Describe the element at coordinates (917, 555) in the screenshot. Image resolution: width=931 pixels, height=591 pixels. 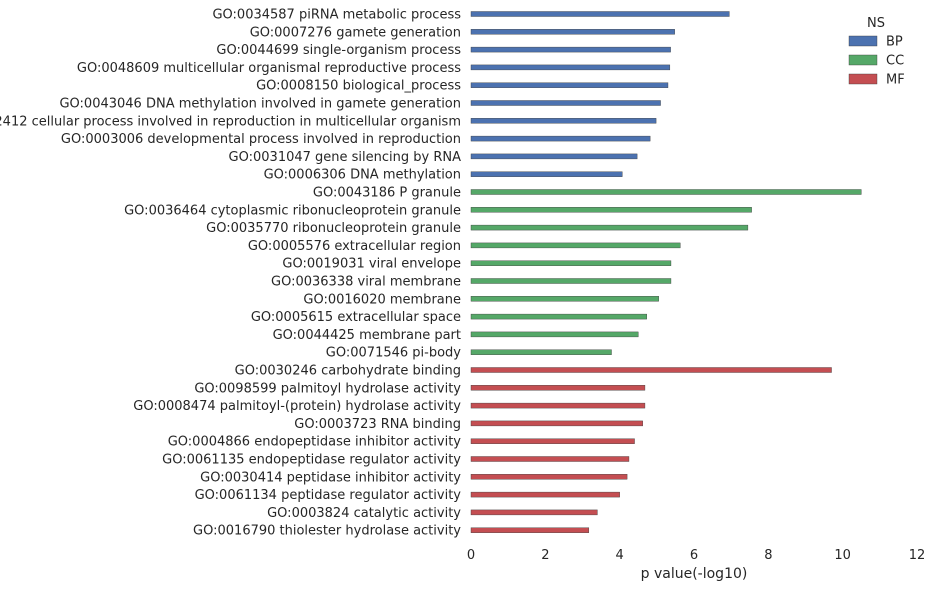
I see `x-tick-label: 12` at that location.